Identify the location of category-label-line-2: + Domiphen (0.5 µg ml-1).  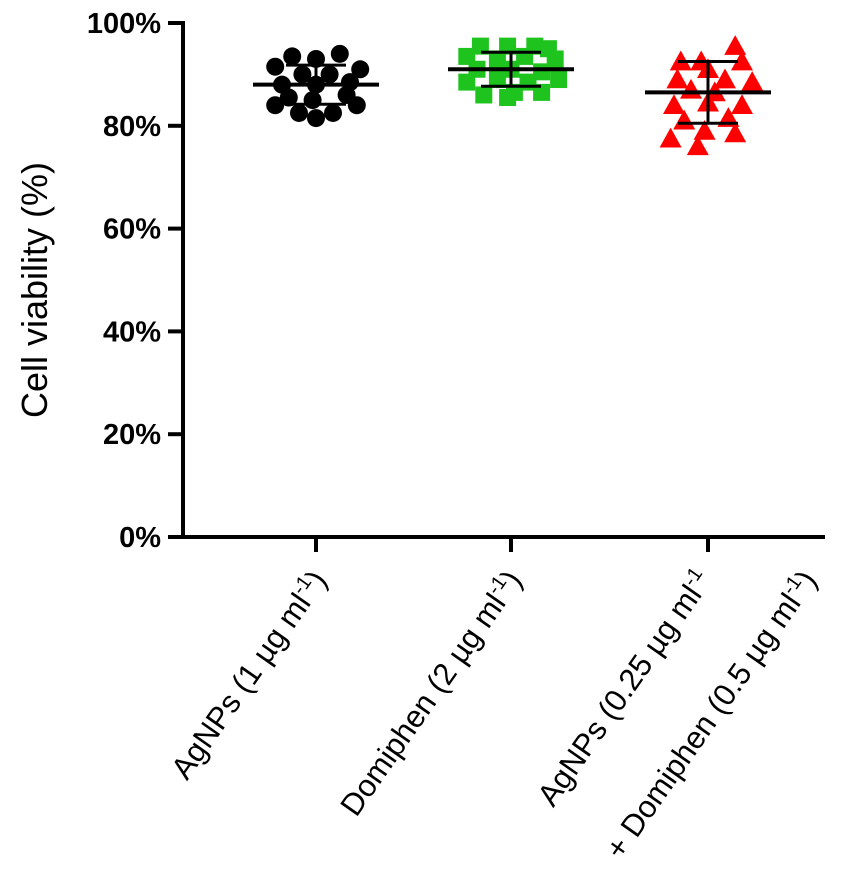
(710, 714).